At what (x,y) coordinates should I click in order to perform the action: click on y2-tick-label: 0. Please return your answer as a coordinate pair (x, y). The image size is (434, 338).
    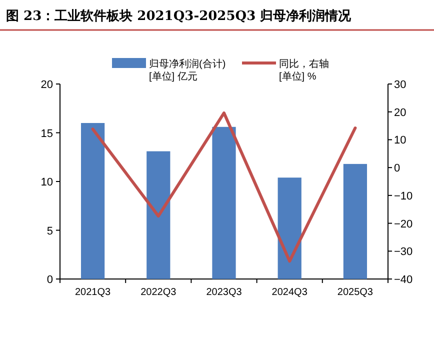
    Looking at the image, I should click on (397, 168).